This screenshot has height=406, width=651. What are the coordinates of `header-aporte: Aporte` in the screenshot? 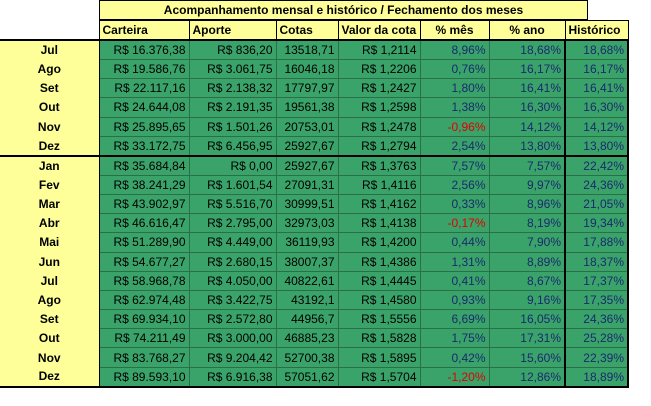 It's located at (232, 30).